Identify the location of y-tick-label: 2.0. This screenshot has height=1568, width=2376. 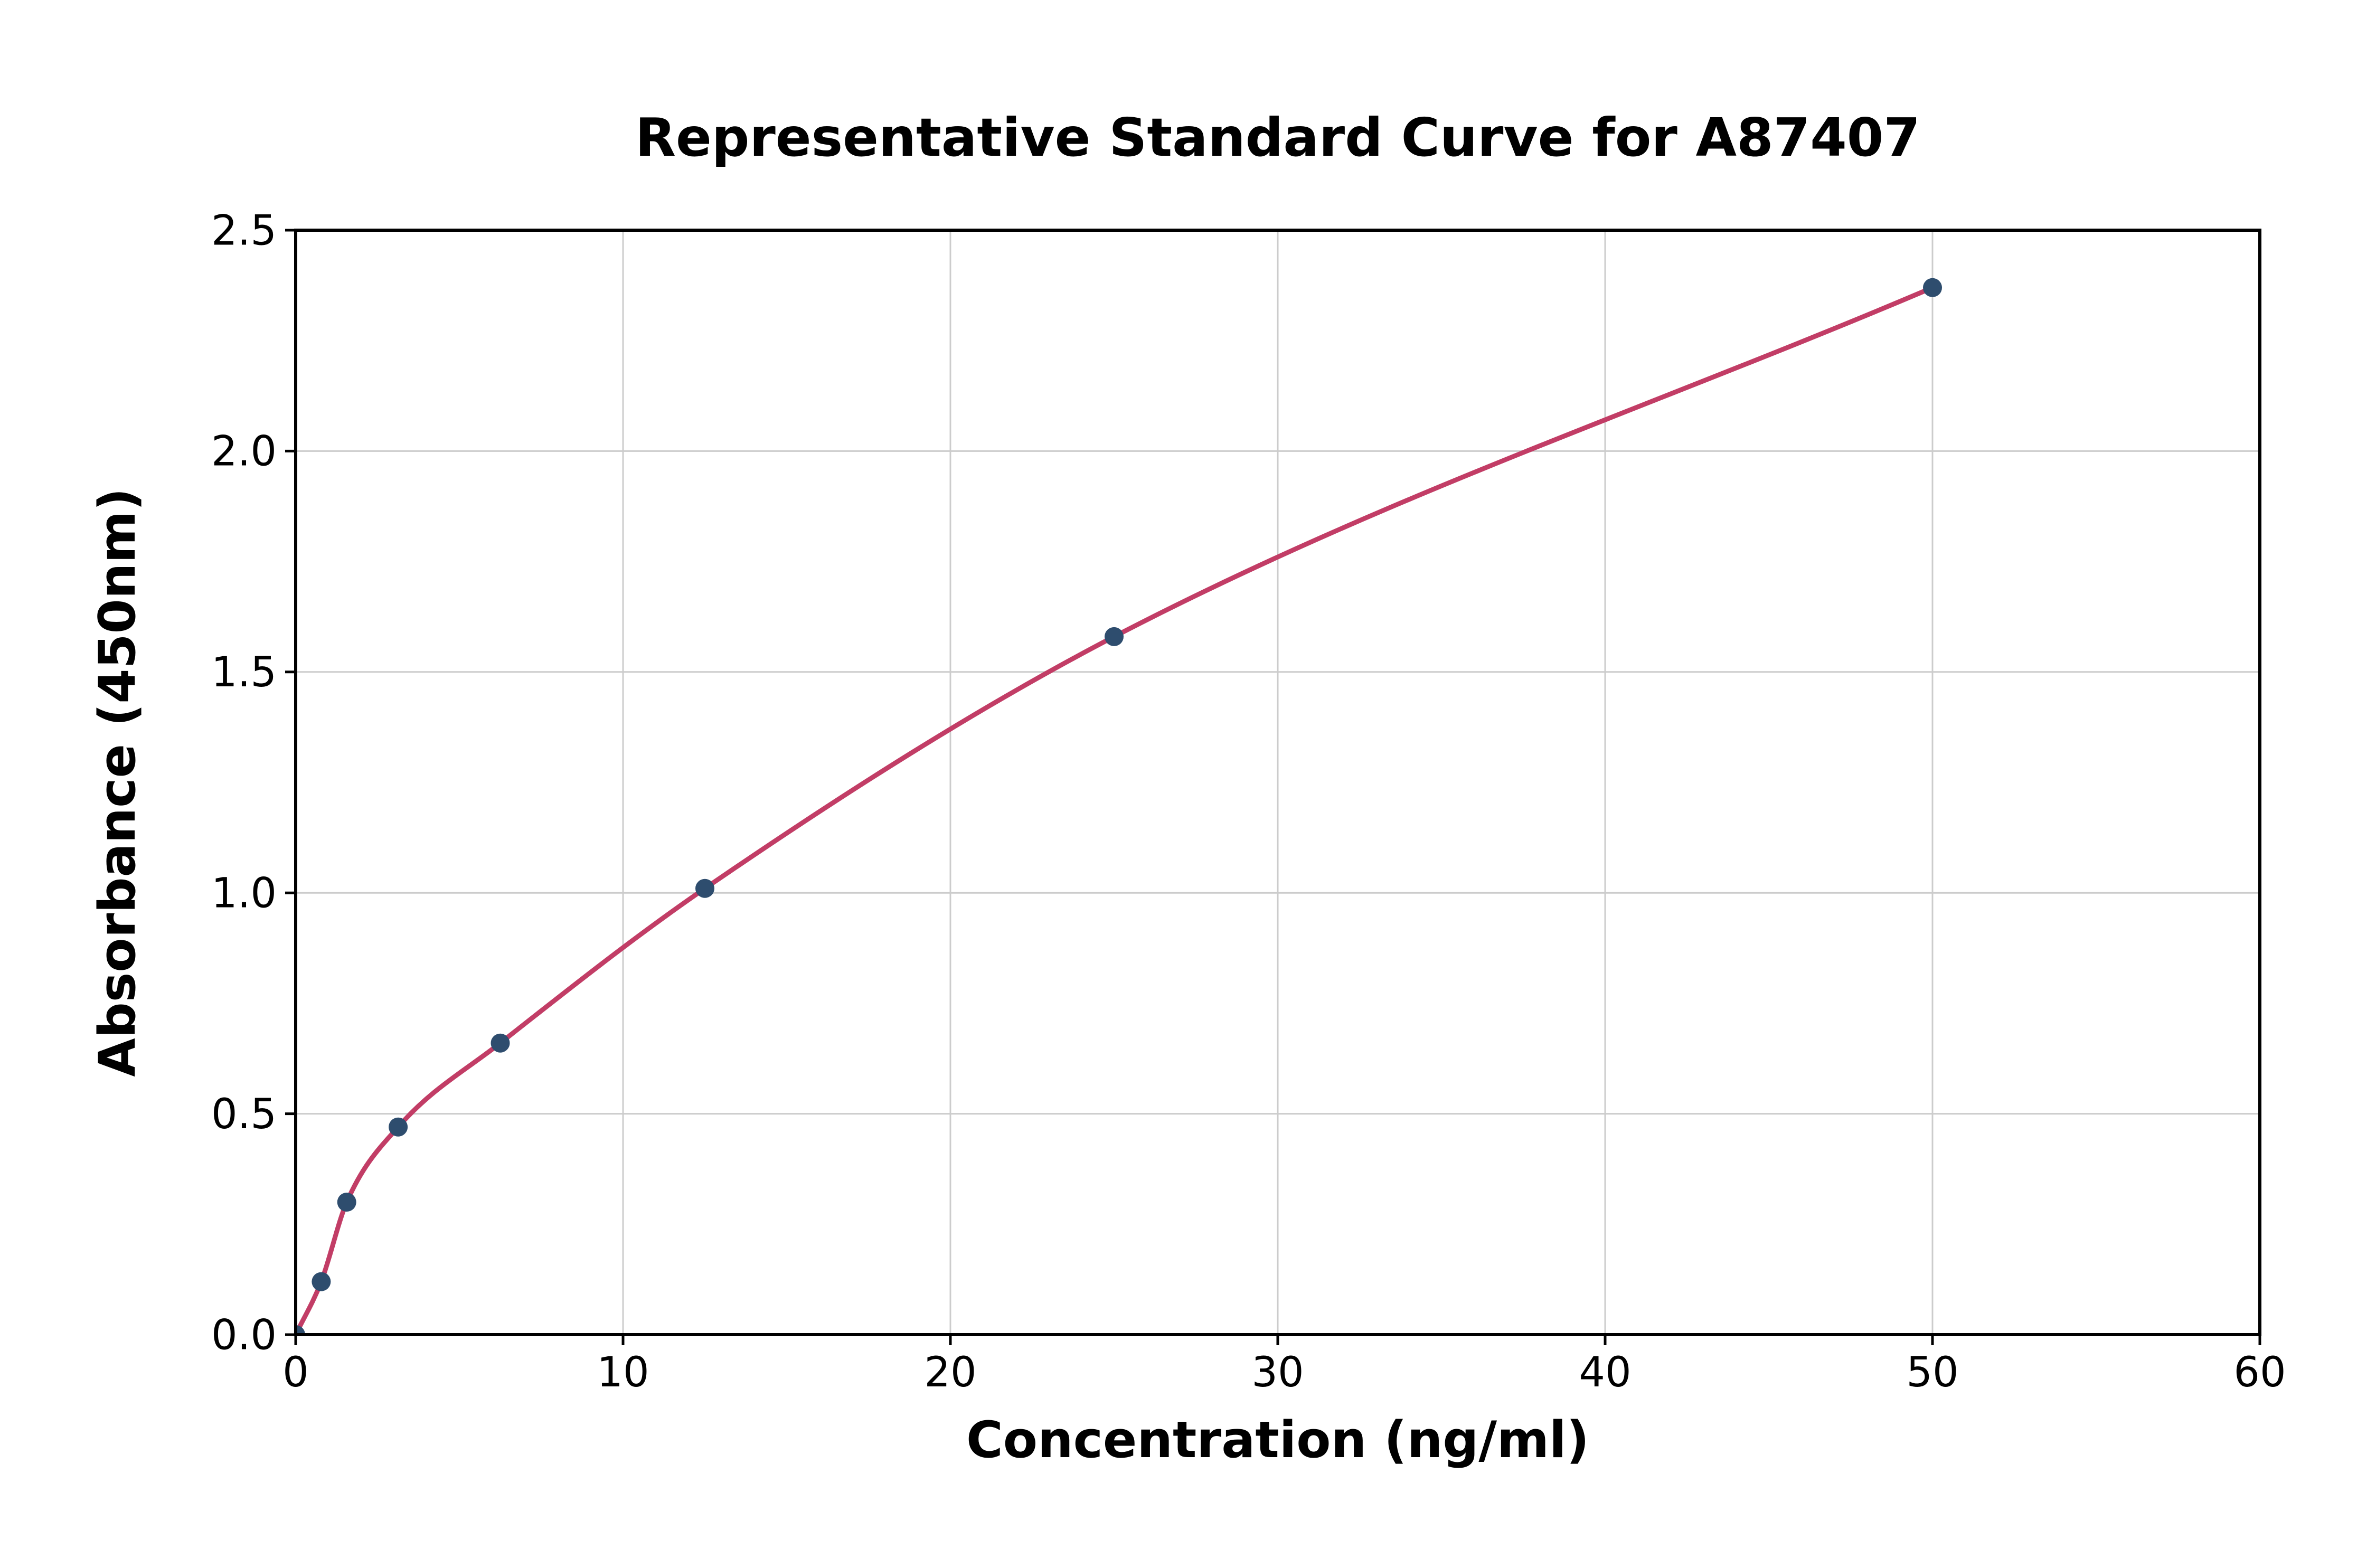
(244, 452).